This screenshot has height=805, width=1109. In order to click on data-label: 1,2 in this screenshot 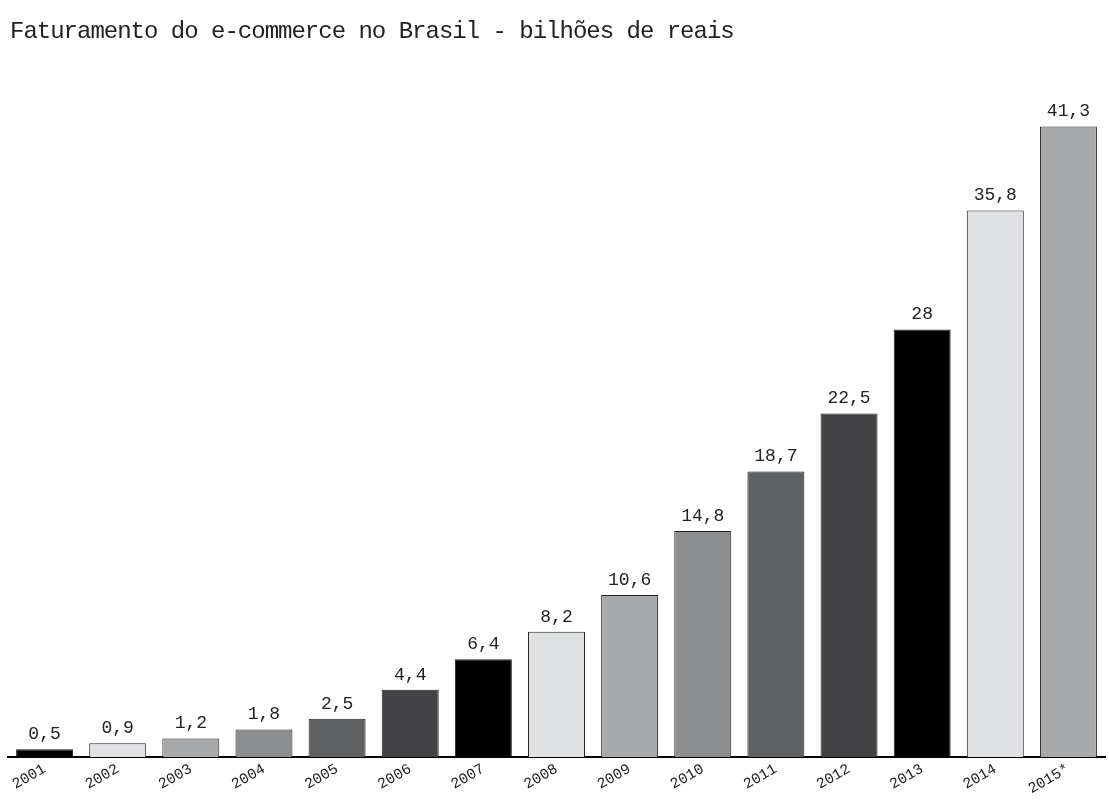, I will do `click(191, 723)`.